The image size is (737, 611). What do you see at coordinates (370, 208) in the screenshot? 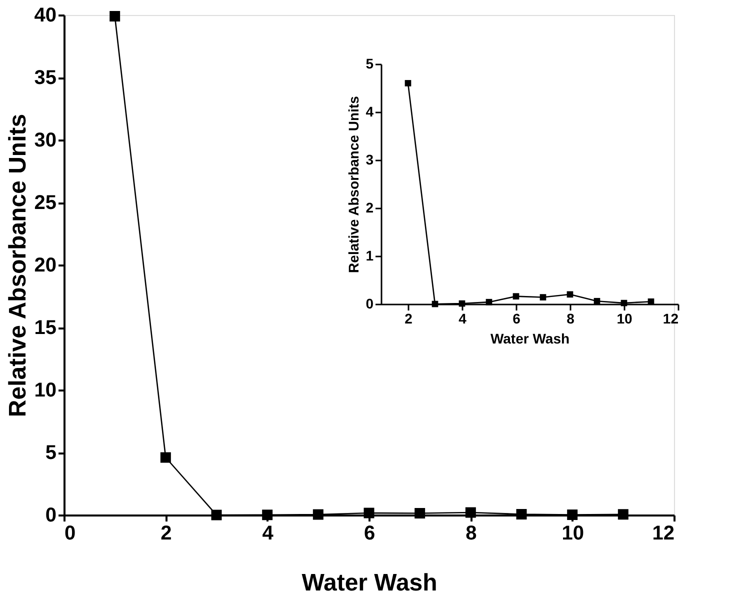
I see `y-tick-label: 2` at bounding box center [370, 208].